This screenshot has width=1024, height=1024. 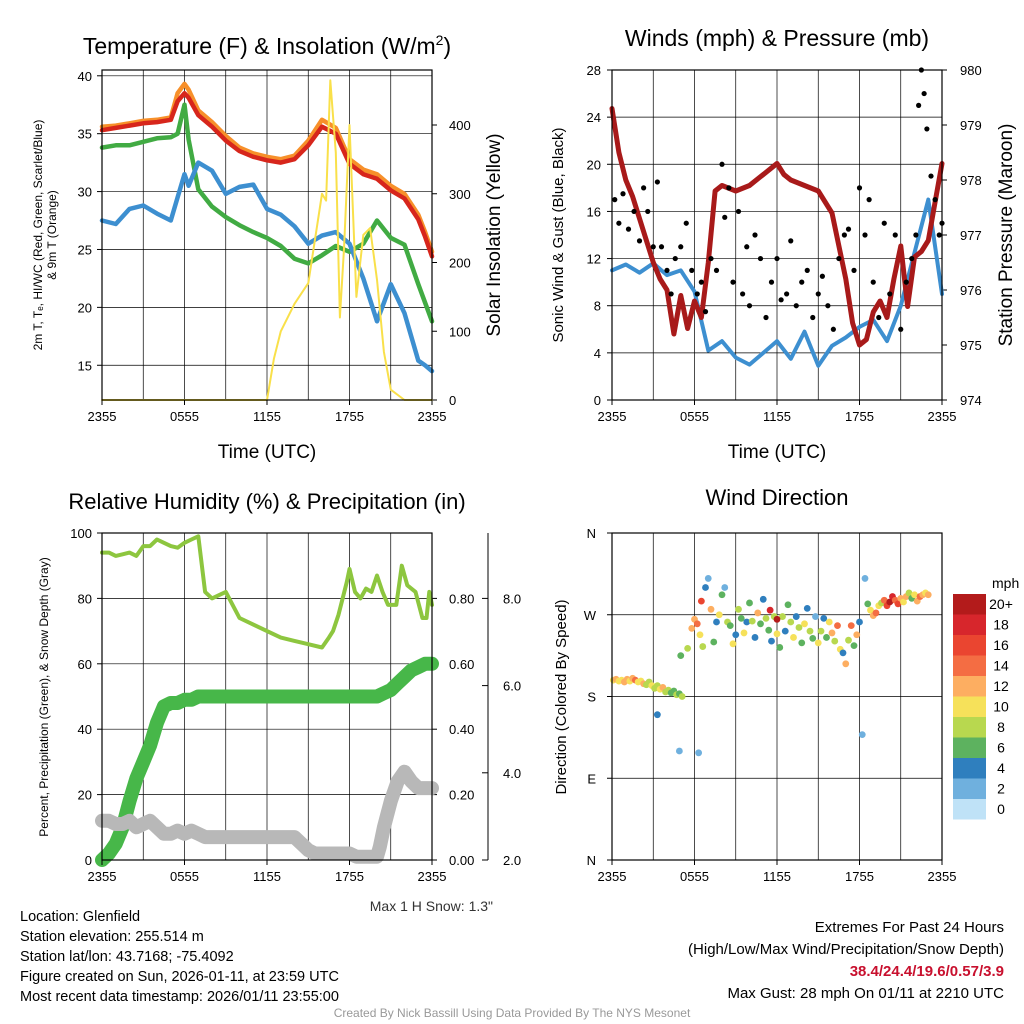 What do you see at coordinates (558, 234) in the screenshot?
I see `winds-y-axis-label: Sonic Wind & Gust (Blue, Black)` at bounding box center [558, 234].